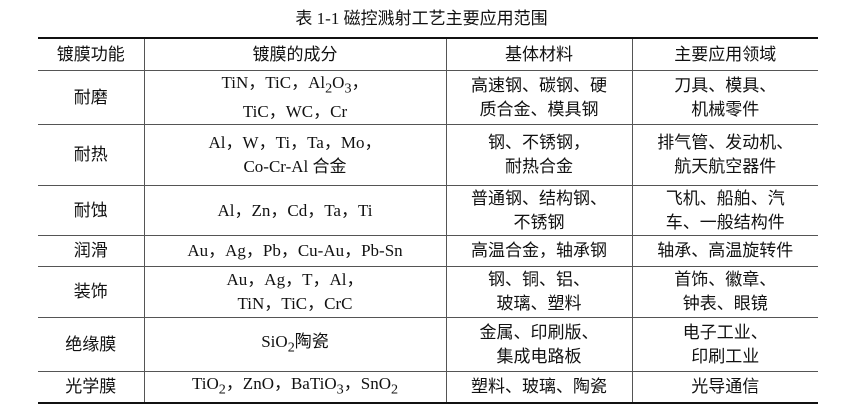 The width and height of the screenshot is (843, 405). I want to click on cell-composition: TiO2，ZnO，BaTiO3，SnO2, so click(295, 387).